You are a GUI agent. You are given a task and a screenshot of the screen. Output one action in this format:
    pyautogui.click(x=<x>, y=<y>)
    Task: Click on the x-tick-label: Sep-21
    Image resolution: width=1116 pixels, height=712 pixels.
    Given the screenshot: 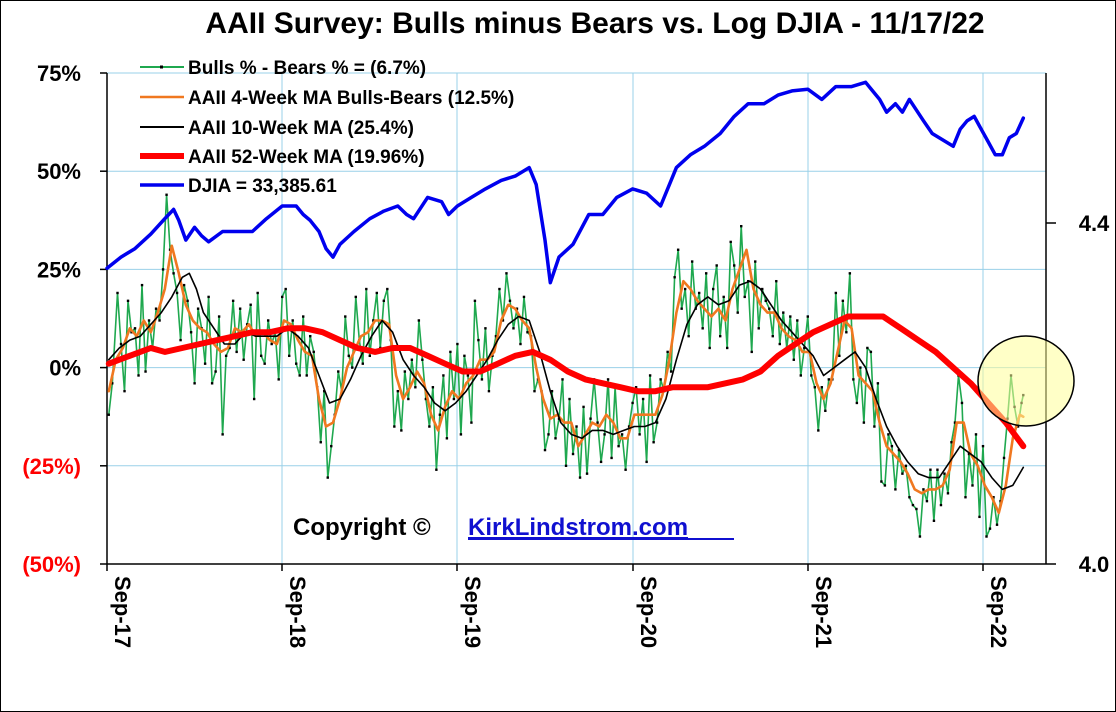 What is the action you would take?
    pyautogui.click(x=823, y=612)
    